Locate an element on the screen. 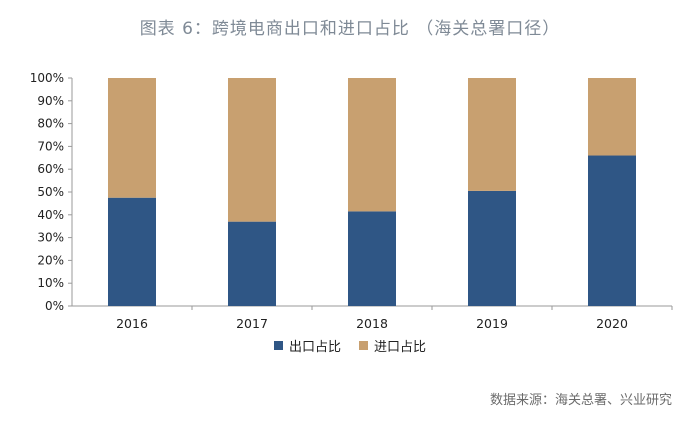 The height and width of the screenshot is (443, 700). legend-item-import: 进口占比 is located at coordinates (392, 345).